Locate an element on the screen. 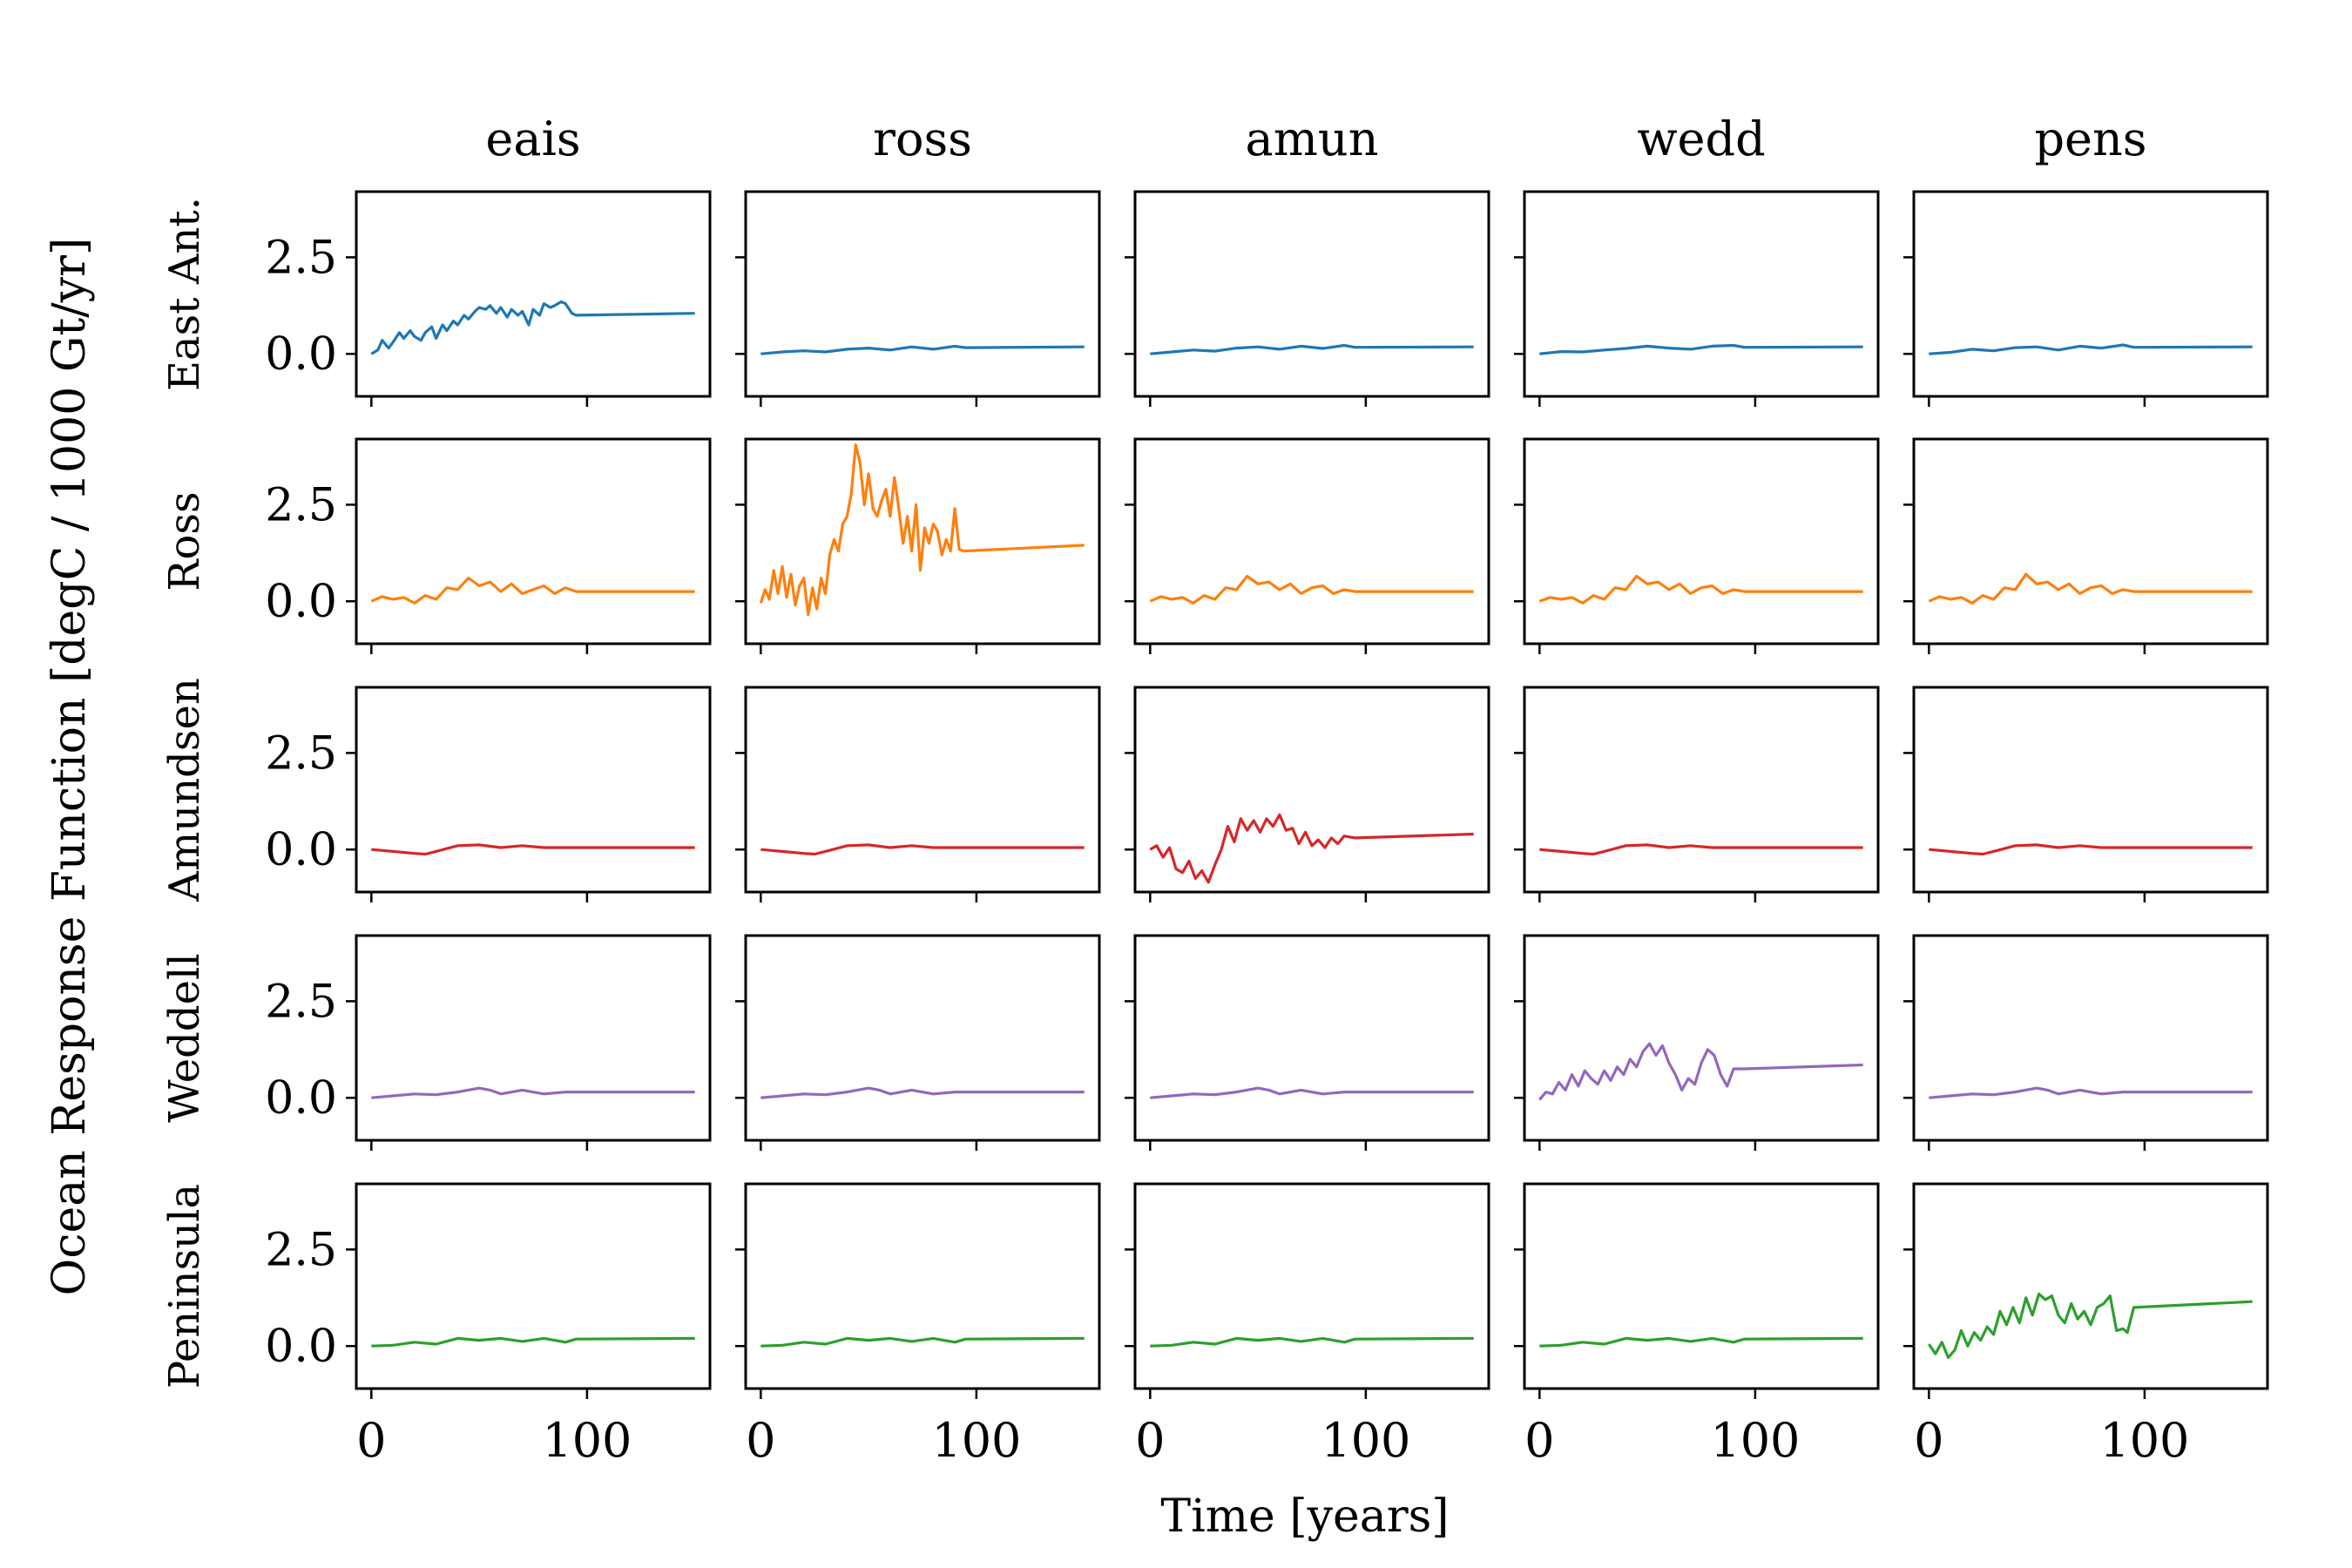 This screenshot has height=1568, width=2352. panel-peninsula-ross: 0 100 is located at coordinates (918, 1325).